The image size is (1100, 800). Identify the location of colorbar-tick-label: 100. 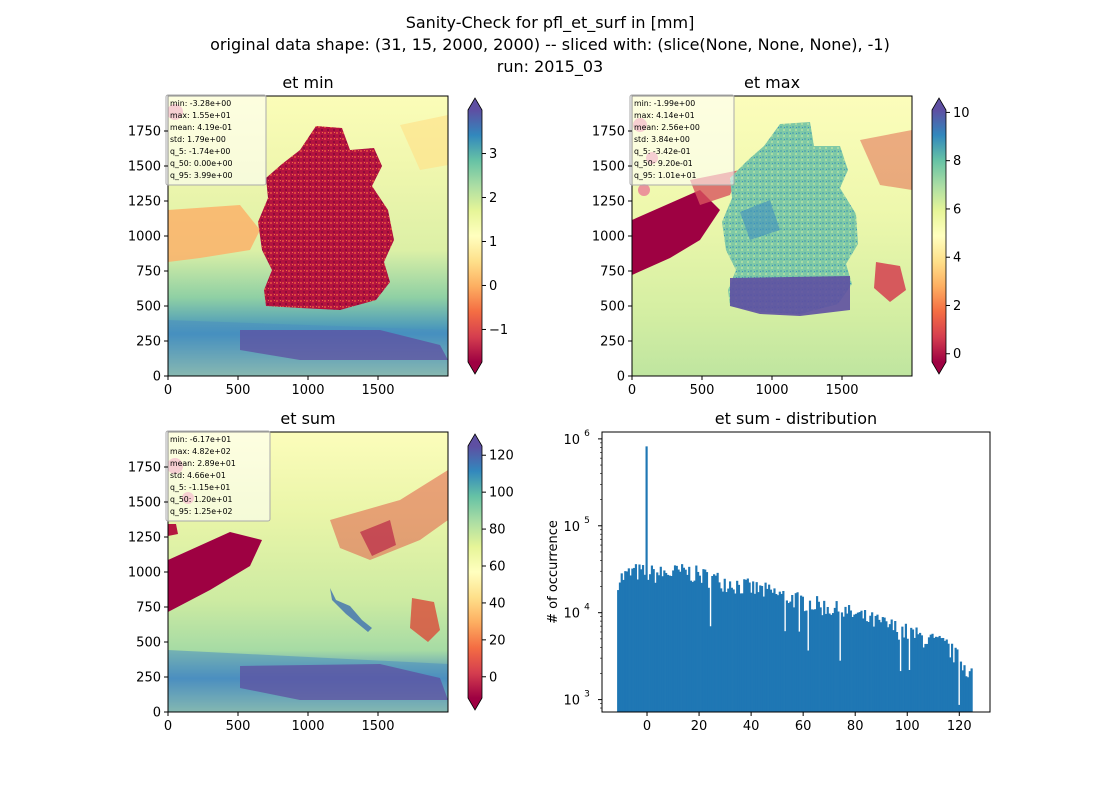
(501, 493).